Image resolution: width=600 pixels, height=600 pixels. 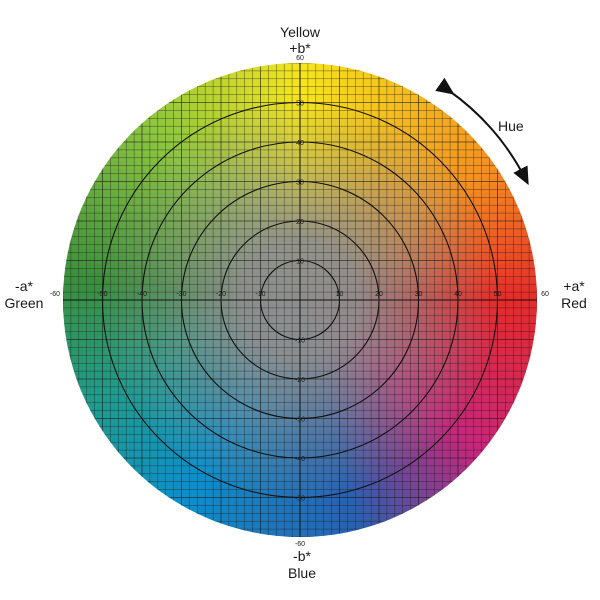 I want to click on hue-arrow, so click(x=482, y=131).